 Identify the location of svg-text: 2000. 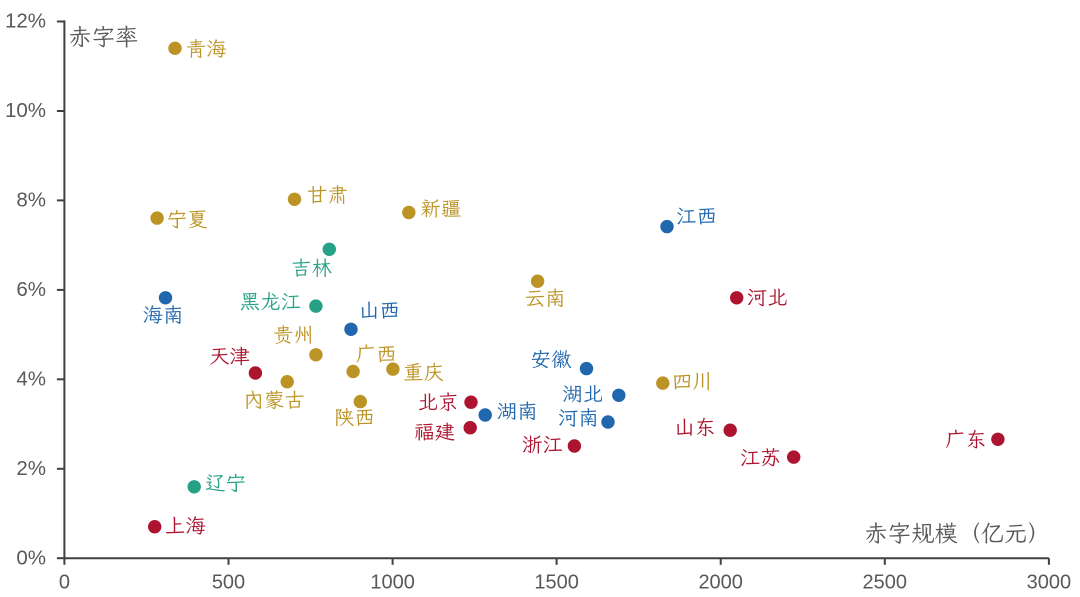
(720, 583).